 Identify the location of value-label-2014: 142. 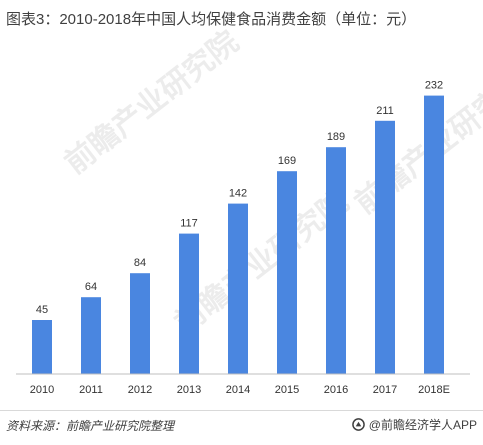
(238, 194).